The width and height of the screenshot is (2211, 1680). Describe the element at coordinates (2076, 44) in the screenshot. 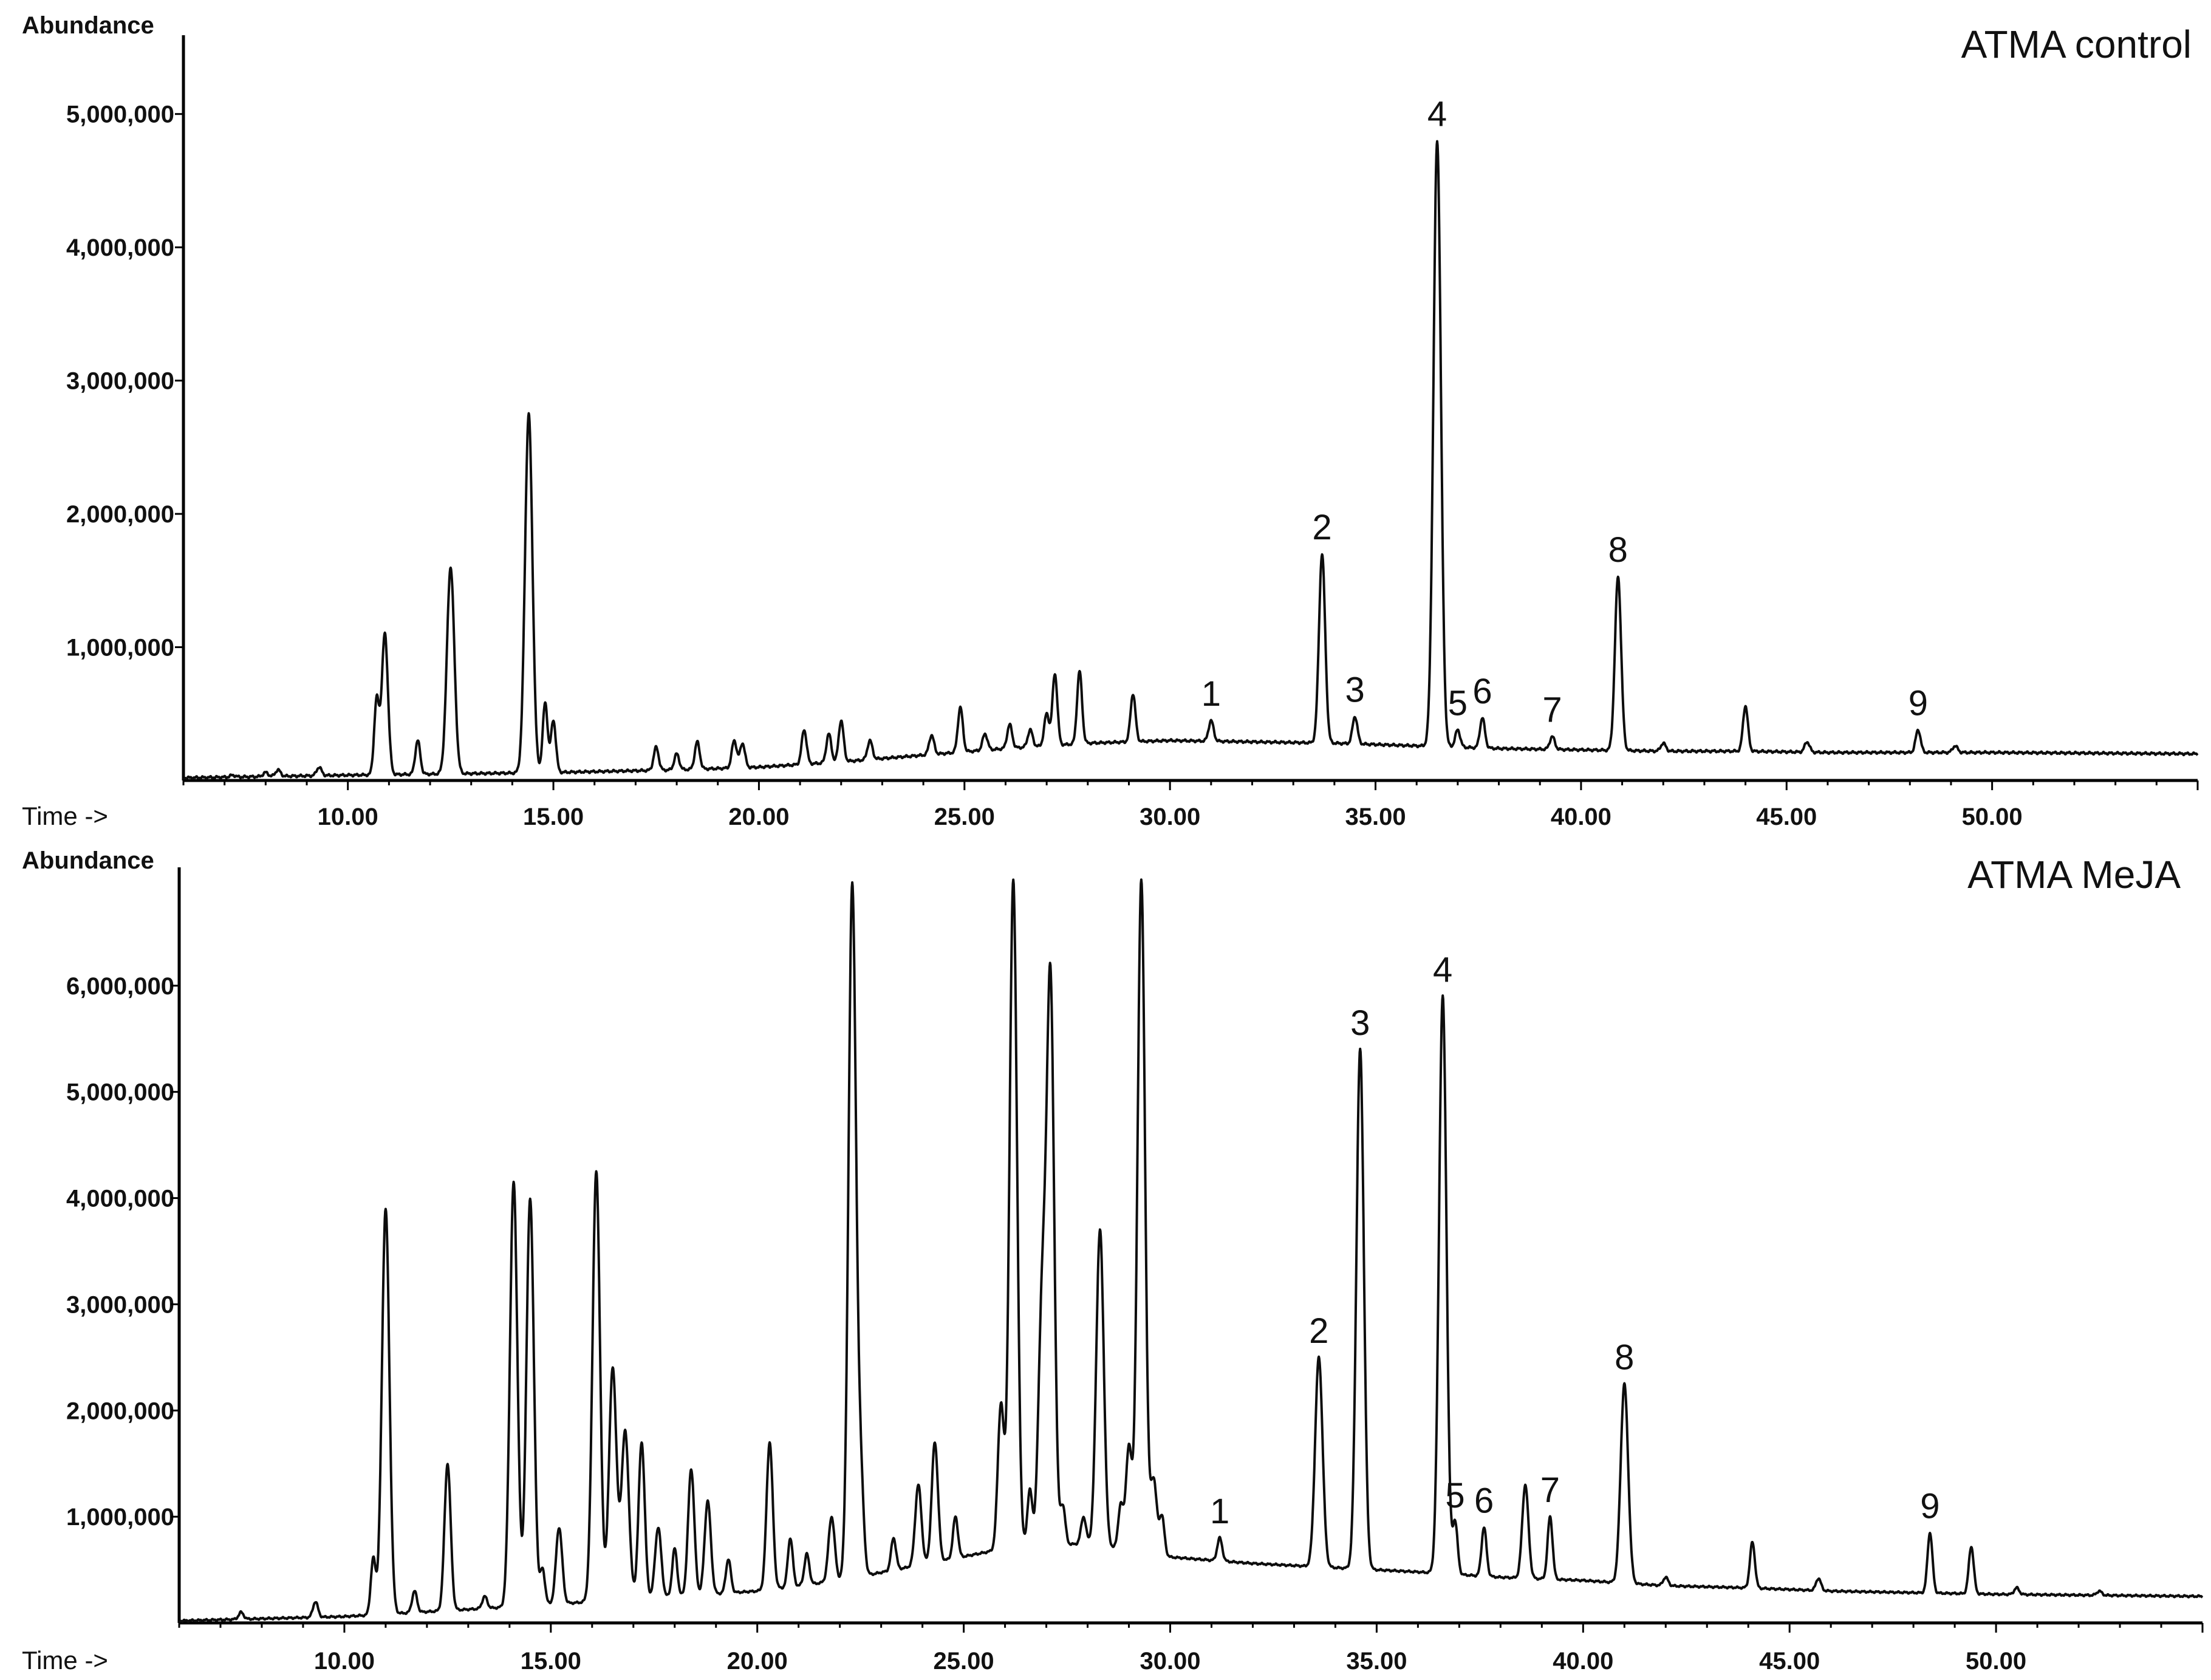

I see `chart-title: ATMA control` at that location.